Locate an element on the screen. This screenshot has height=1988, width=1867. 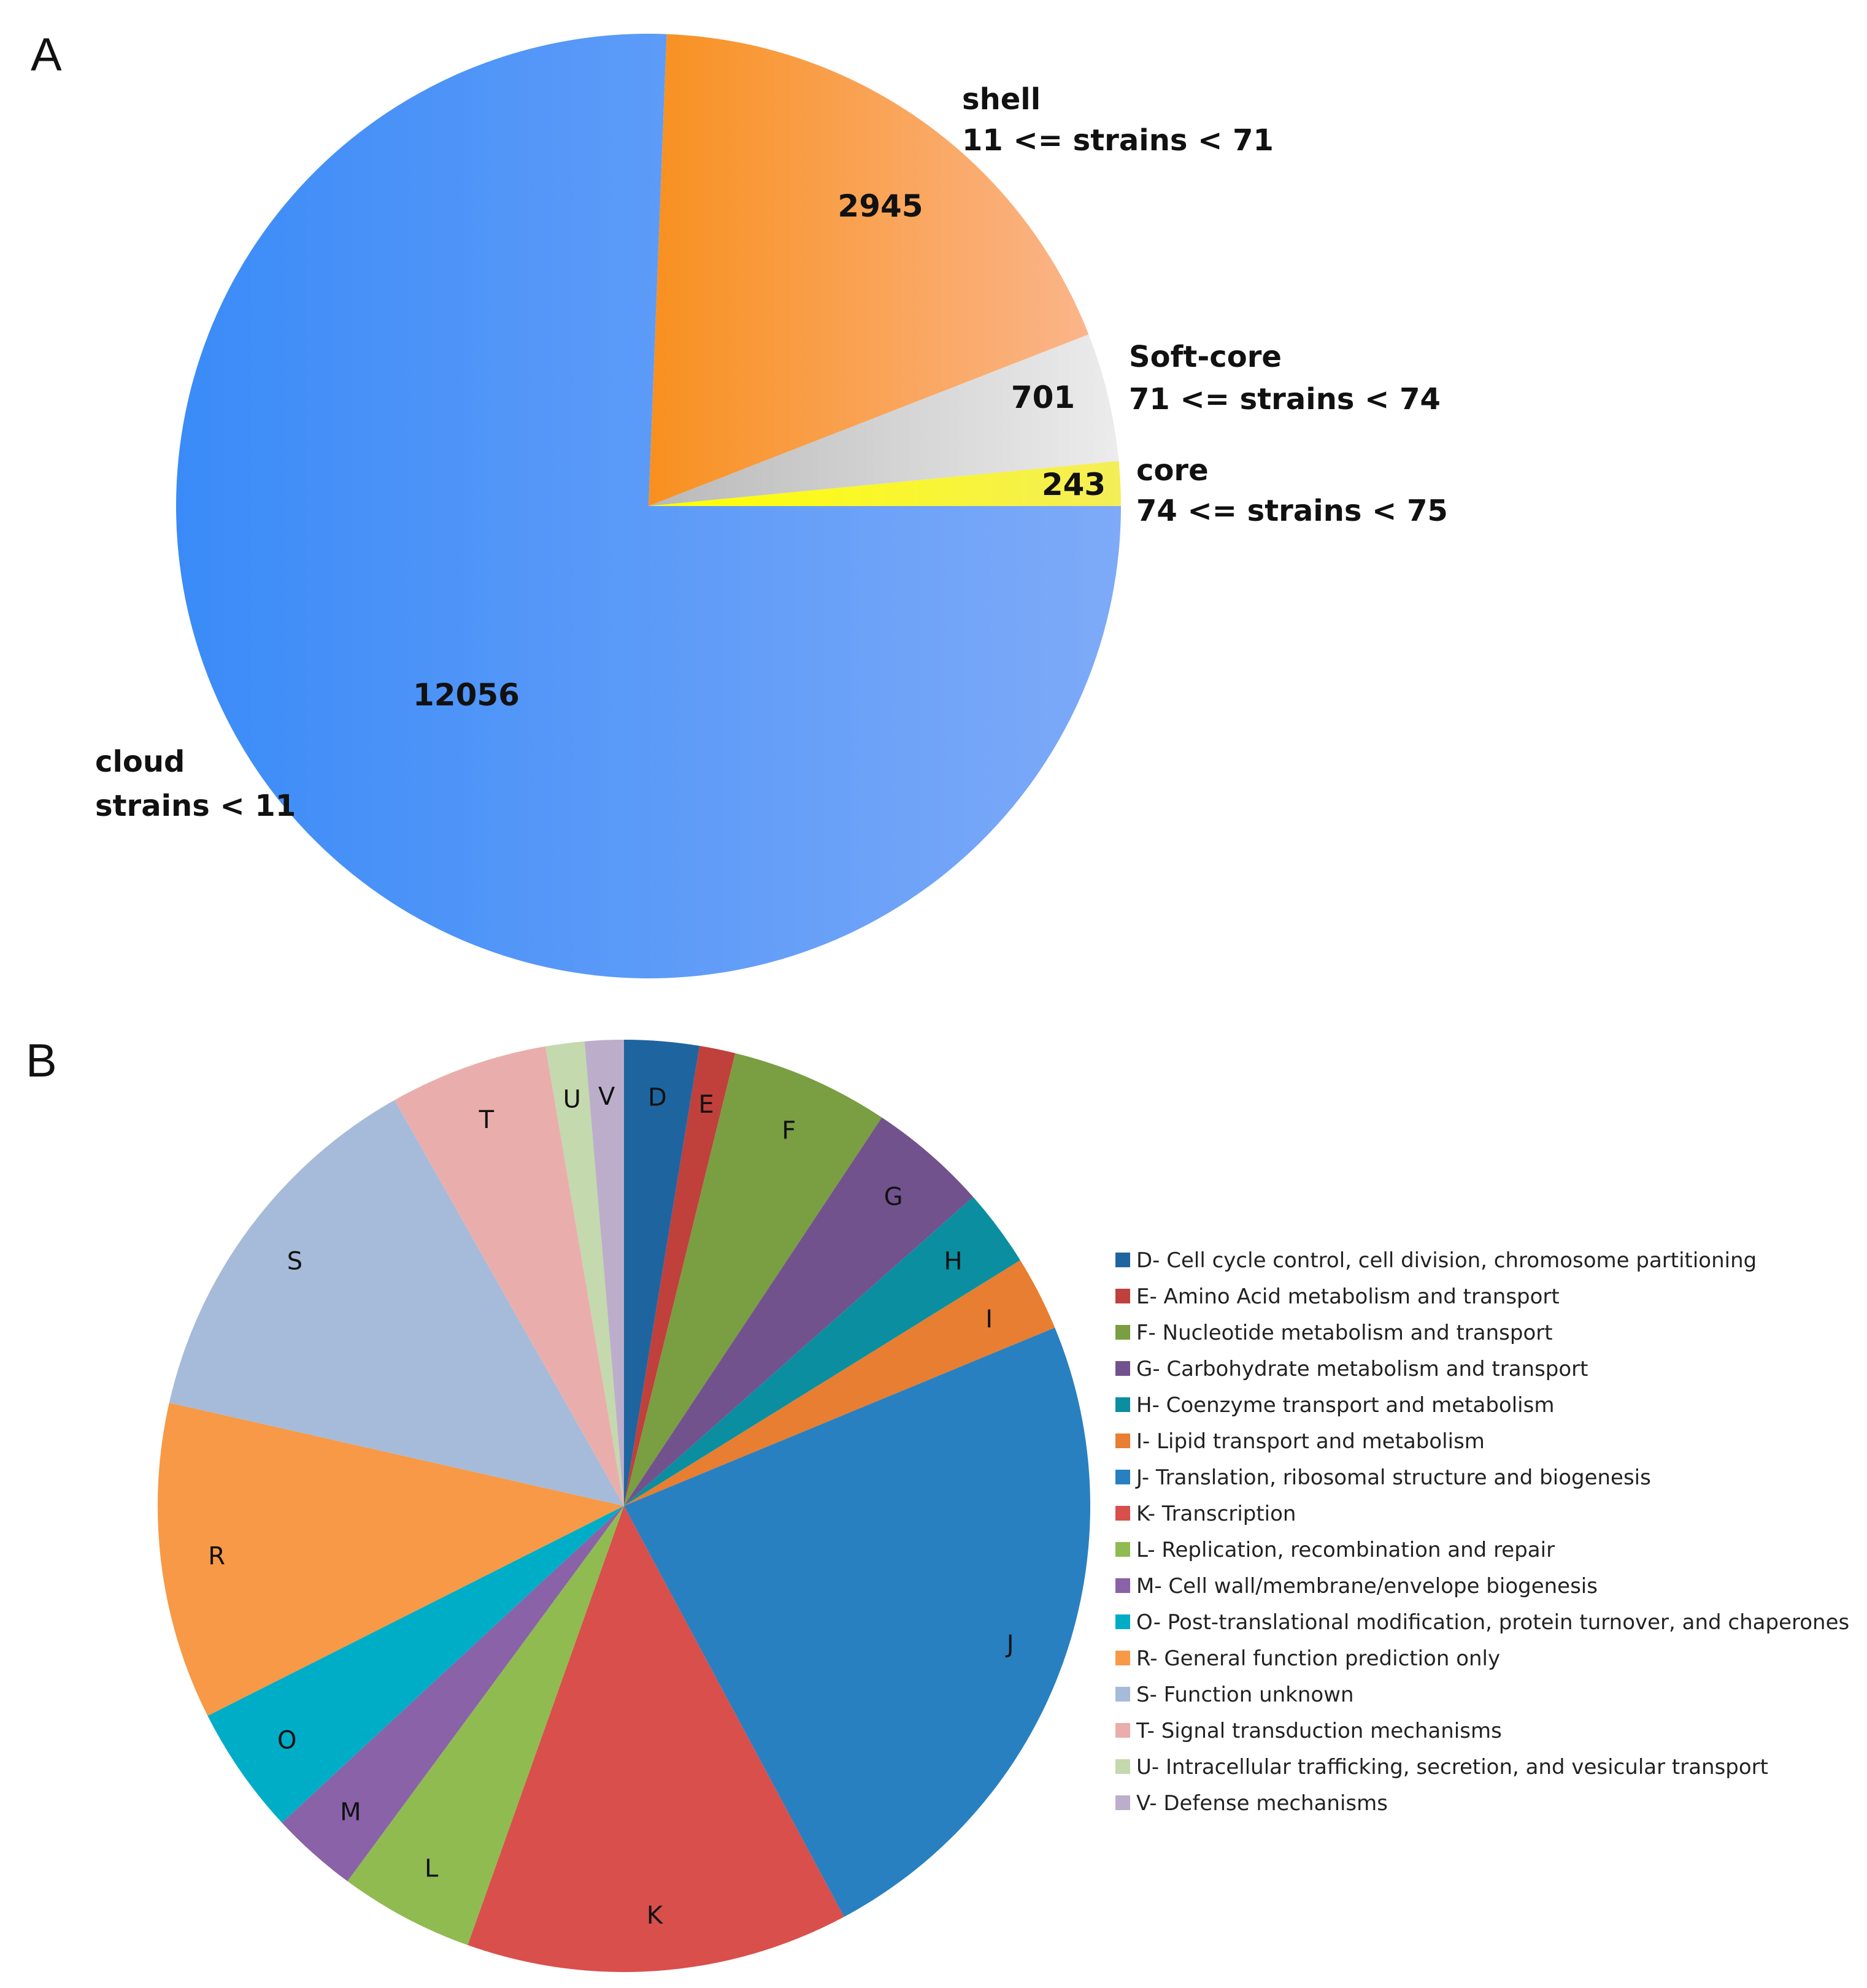
pie-slice-u is located at coordinates (584, 1273).